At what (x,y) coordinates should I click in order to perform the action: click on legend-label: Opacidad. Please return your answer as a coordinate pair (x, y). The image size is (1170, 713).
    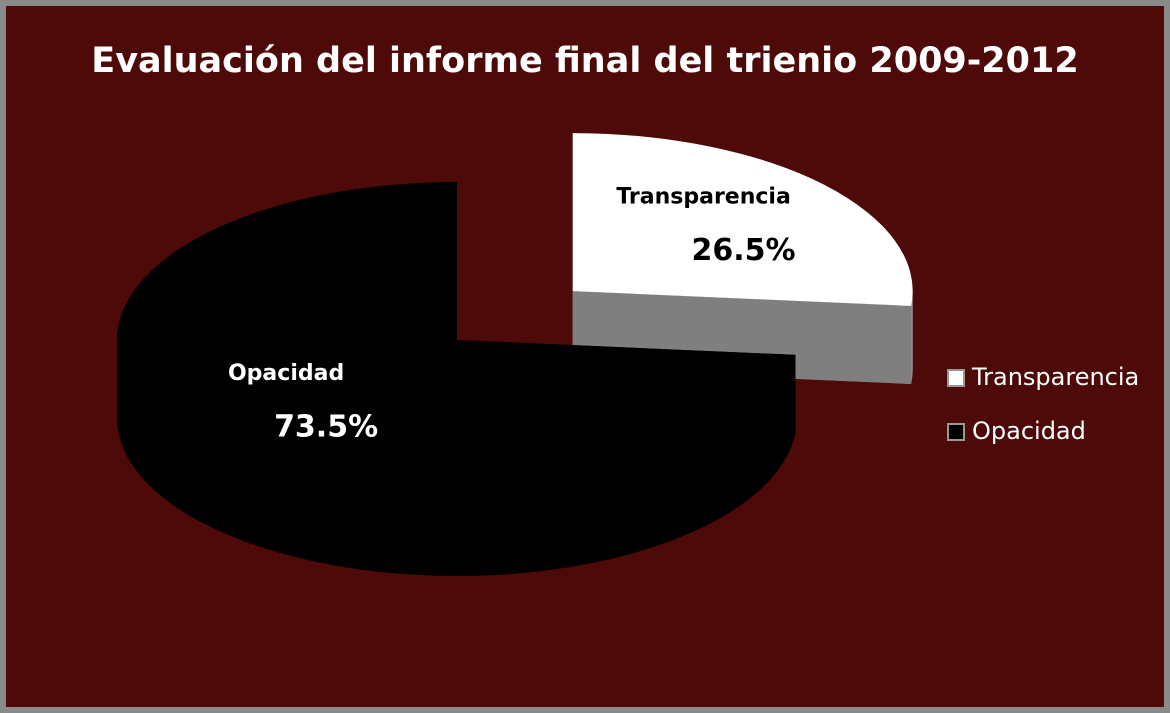
    Looking at the image, I should click on (1029, 431).